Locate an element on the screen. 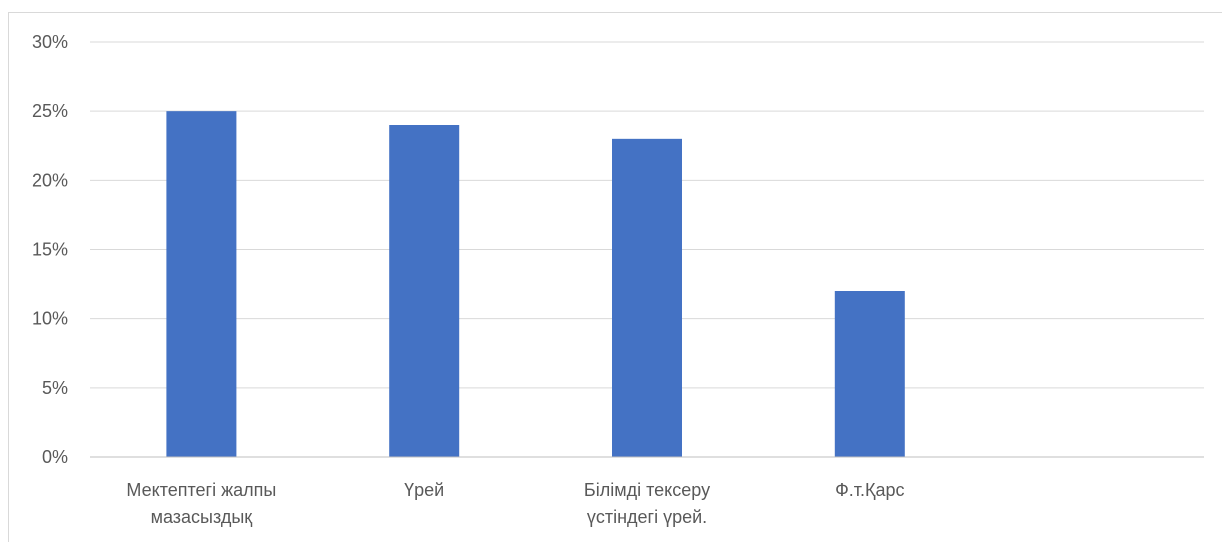  x-category-label: мазасыздық is located at coordinates (202, 517).